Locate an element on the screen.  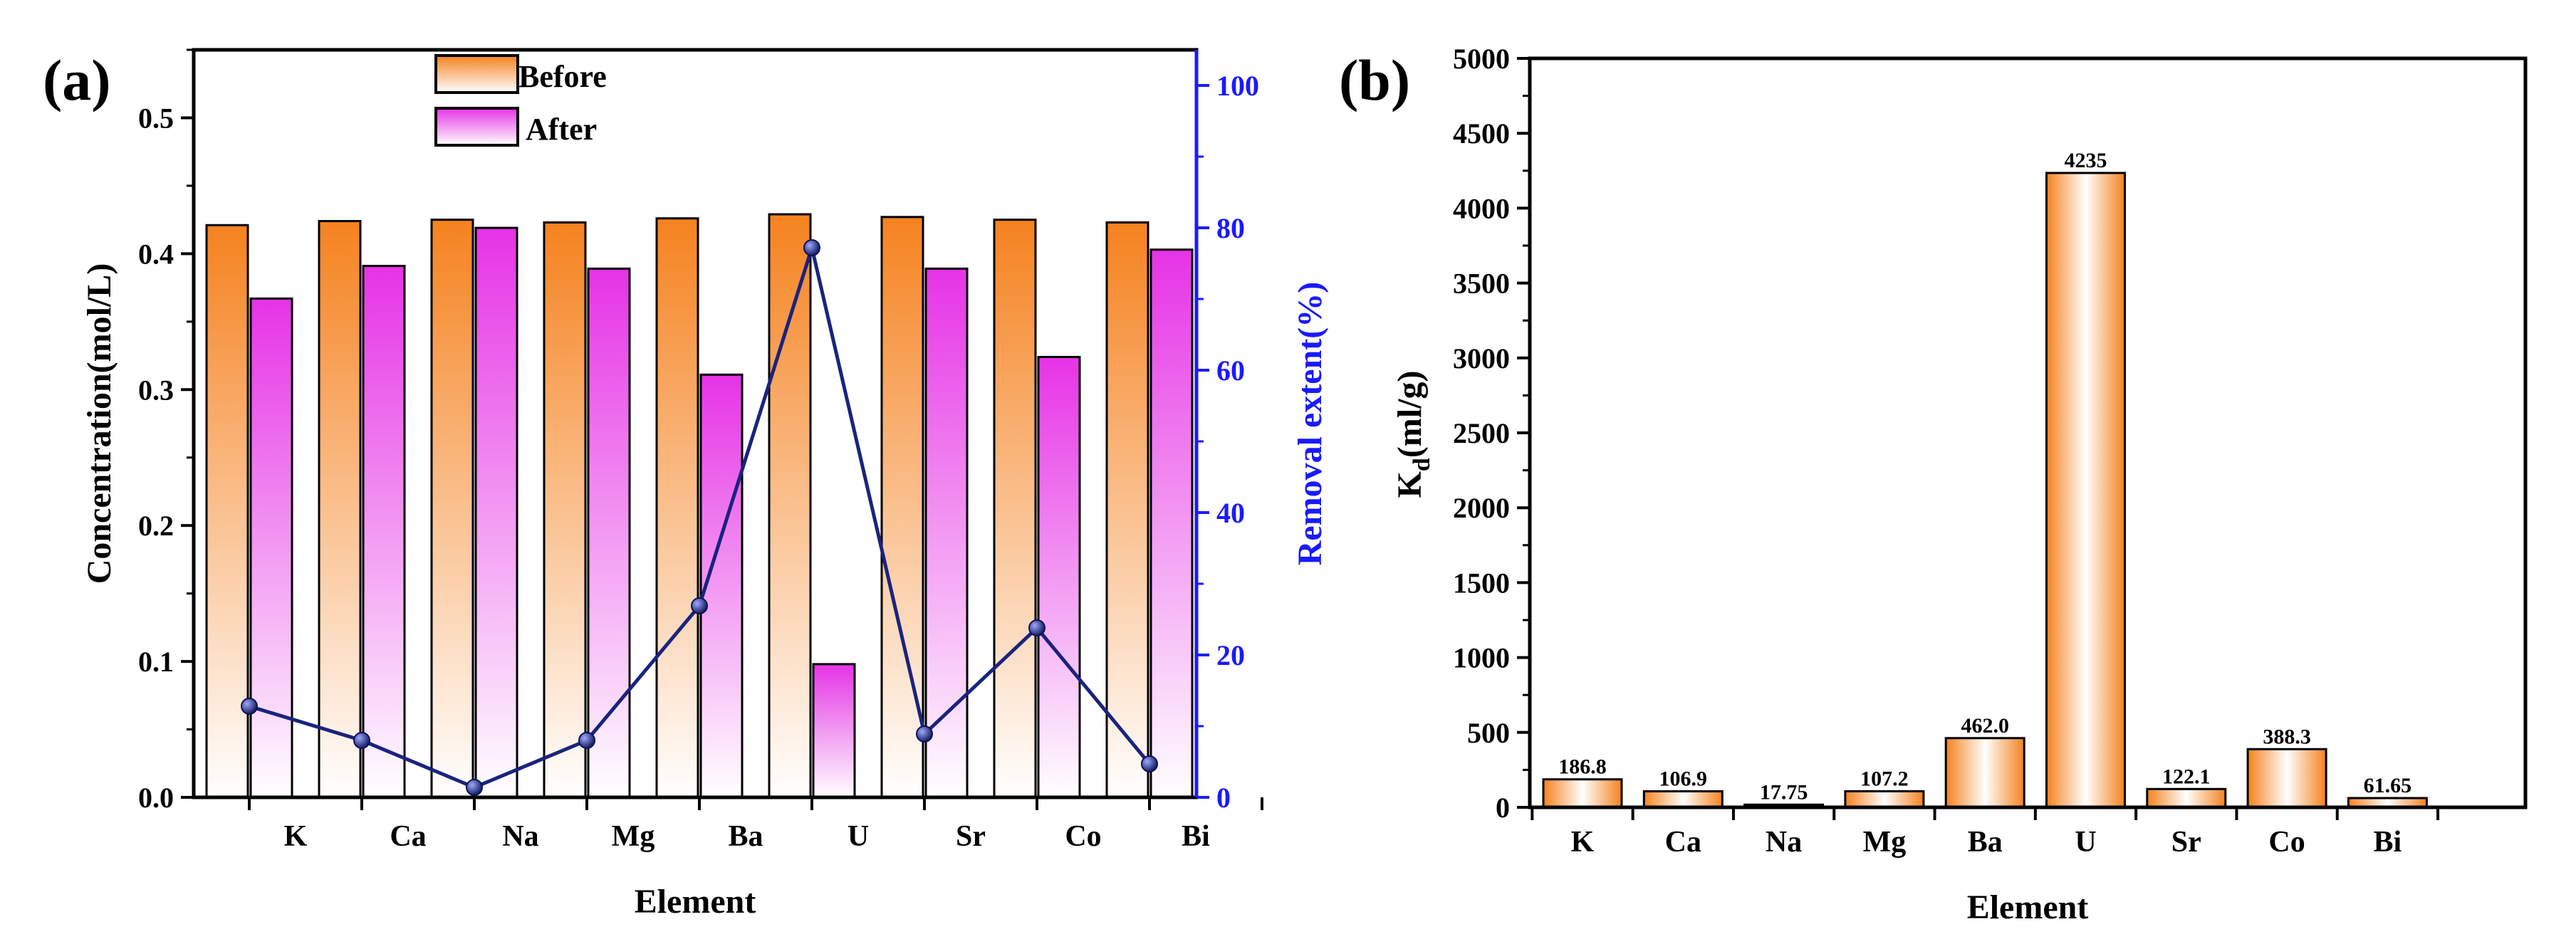
b-ytick-label: 2500 is located at coordinates (1482, 433).